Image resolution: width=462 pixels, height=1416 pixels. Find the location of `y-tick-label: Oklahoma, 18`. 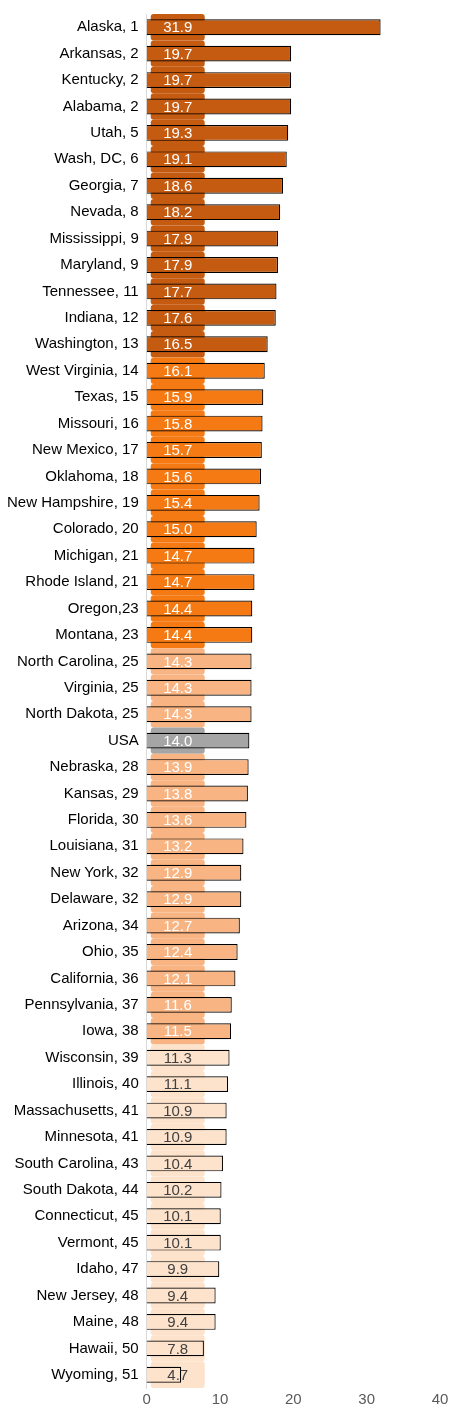

y-tick-label: Oklahoma, 18 is located at coordinates (92, 475).